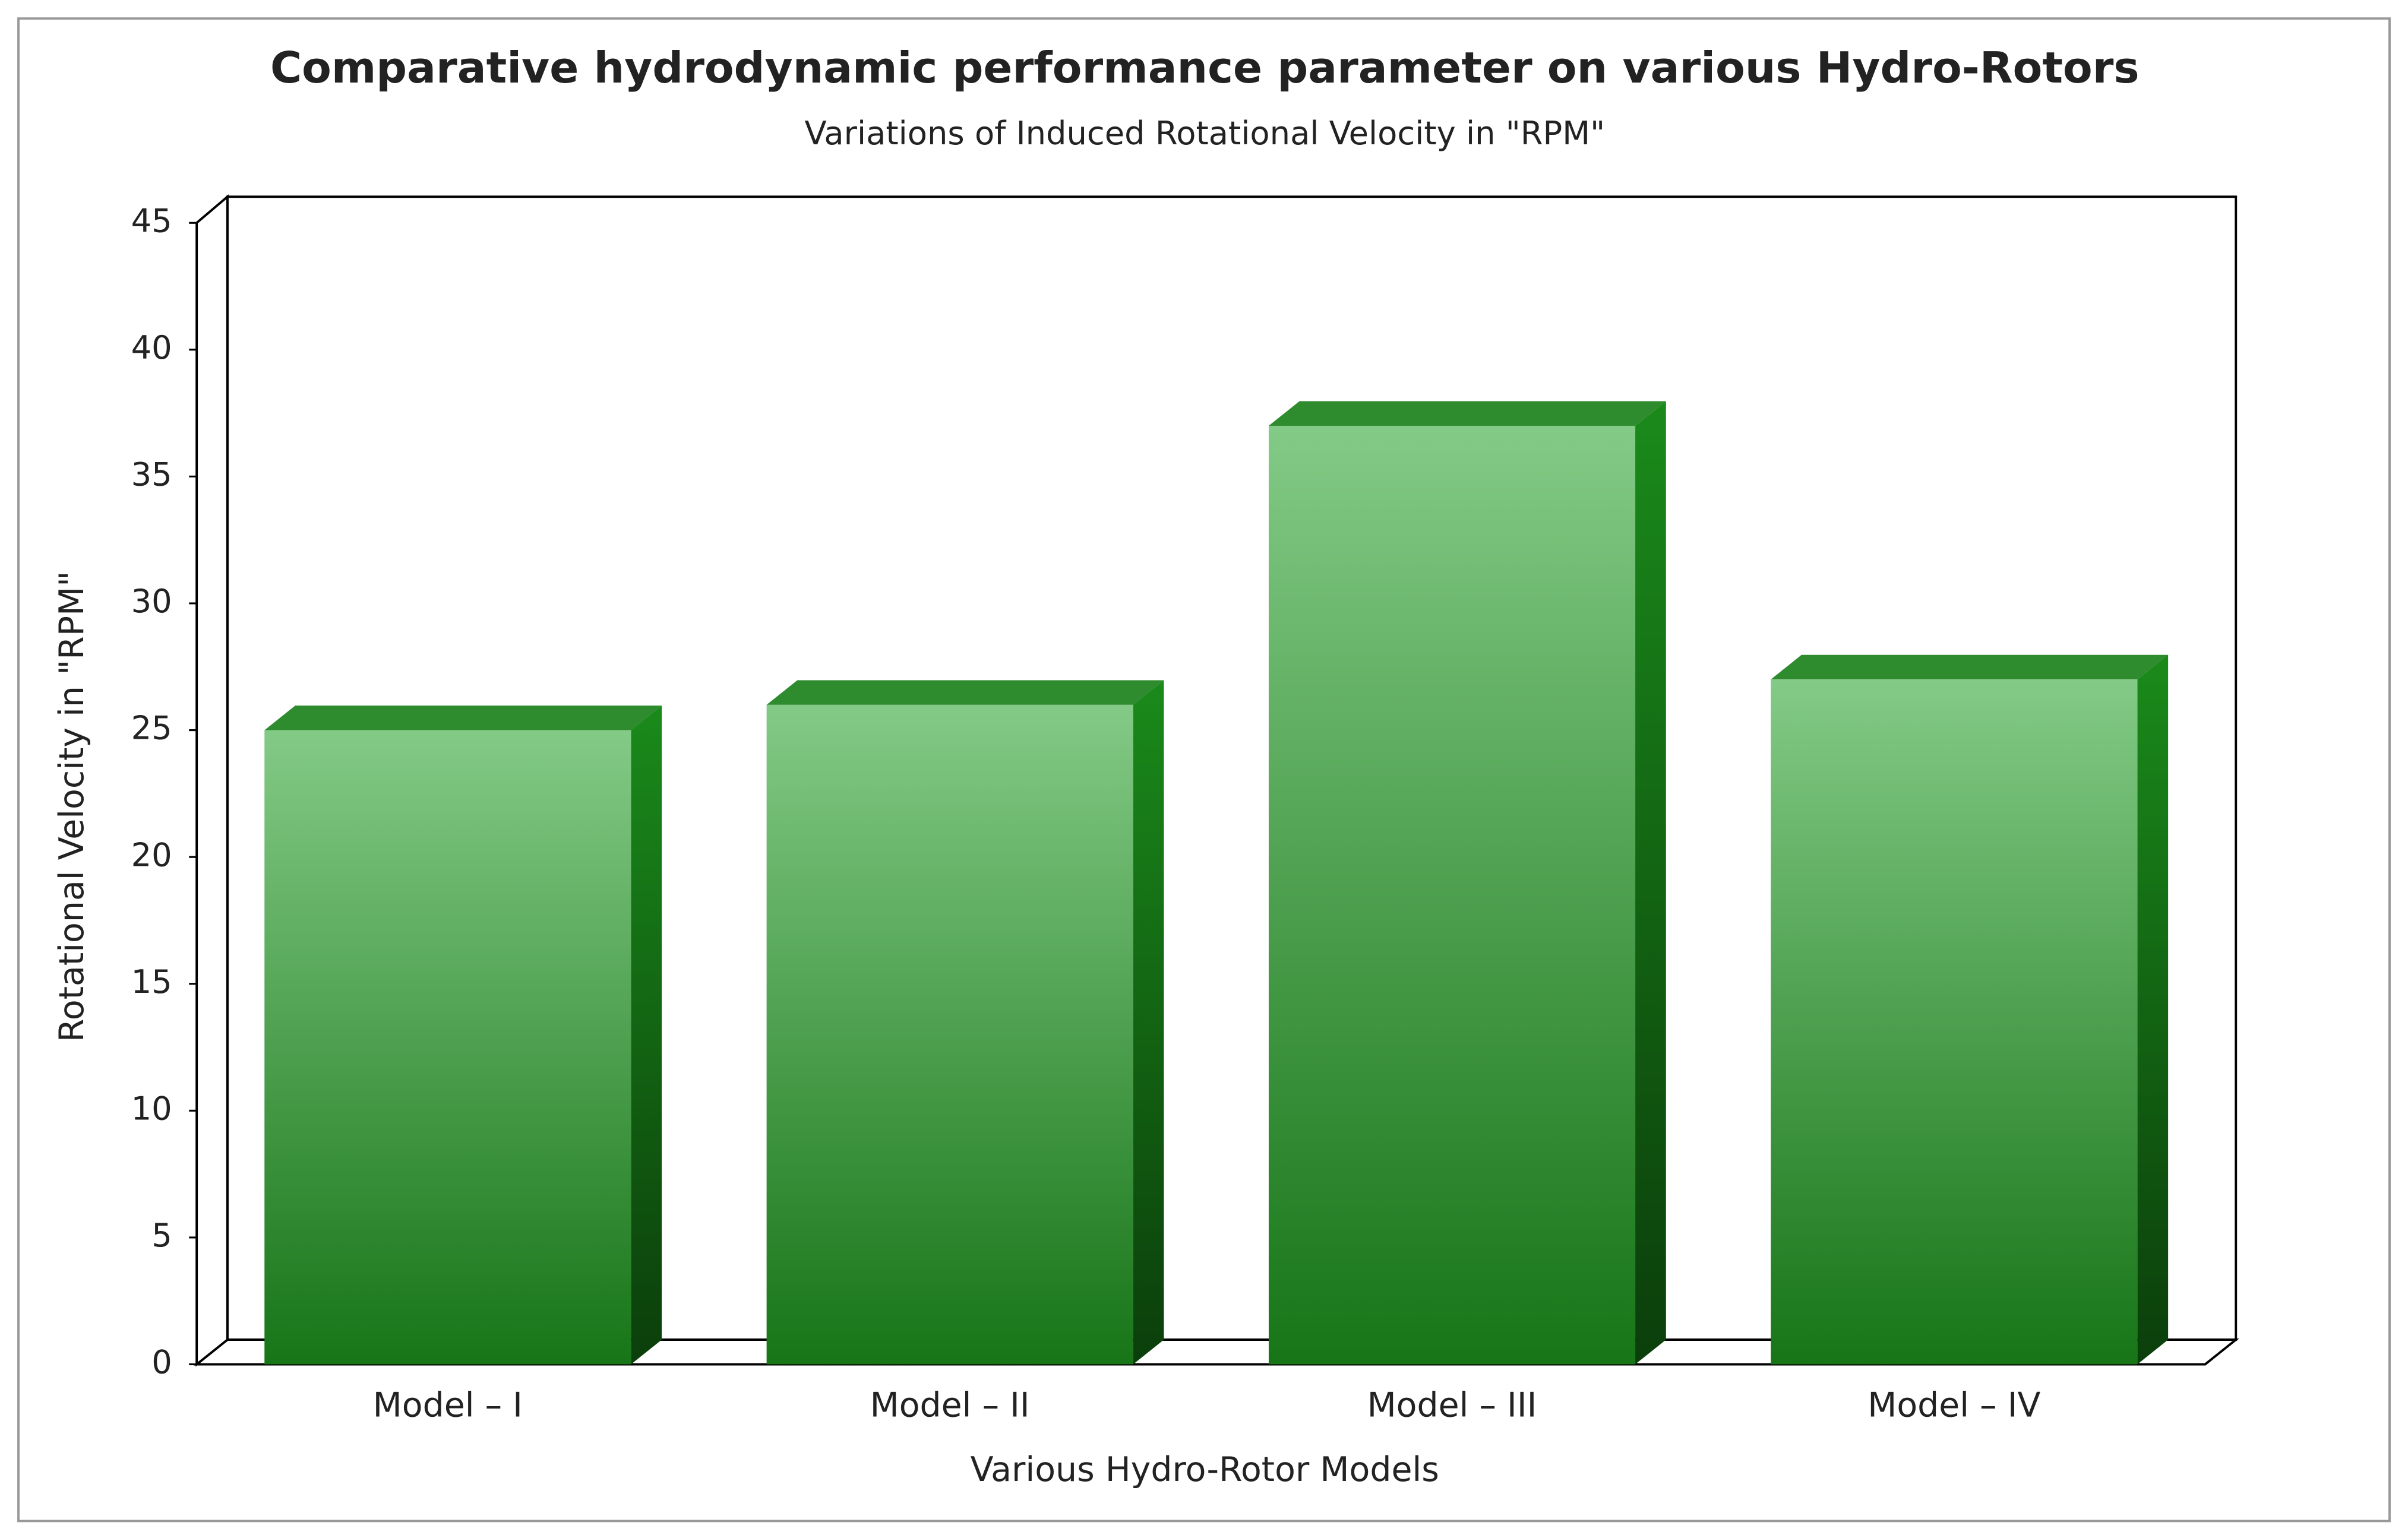 This screenshot has height=1538, width=2408. Describe the element at coordinates (151, 982) in the screenshot. I see `y-tick-label: 15` at that location.